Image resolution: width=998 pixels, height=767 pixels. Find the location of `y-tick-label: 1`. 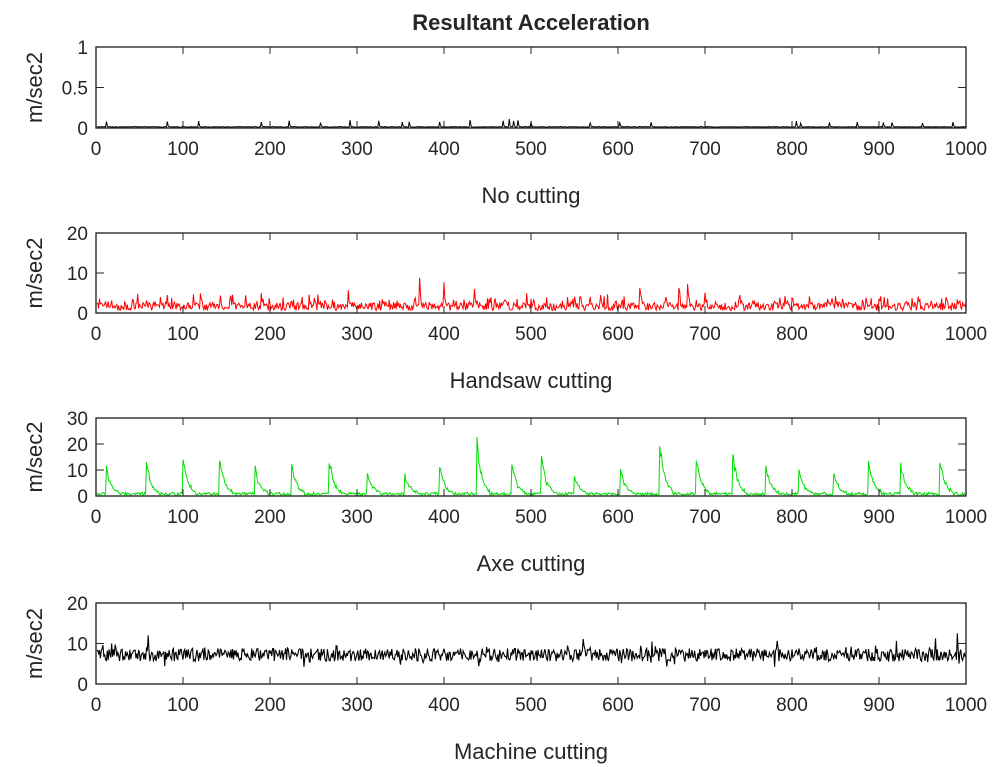

y-tick-label: 1 is located at coordinates (82, 48).